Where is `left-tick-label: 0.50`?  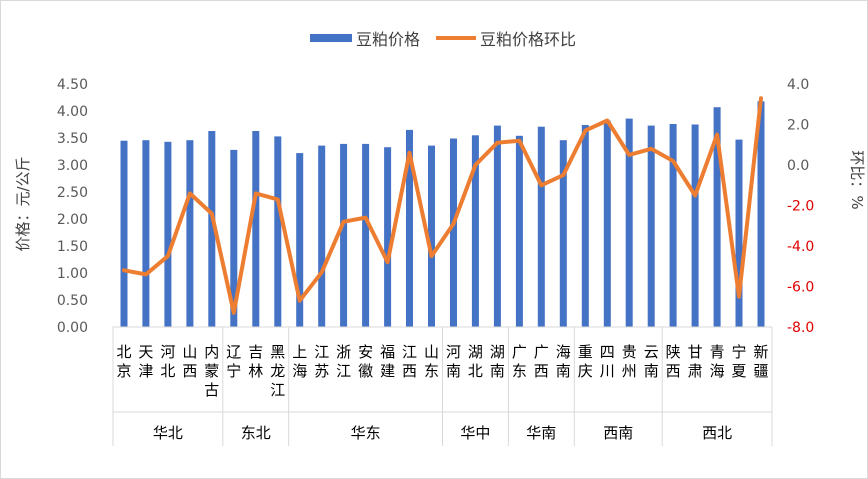
left-tick-label: 0.50 is located at coordinates (72, 301).